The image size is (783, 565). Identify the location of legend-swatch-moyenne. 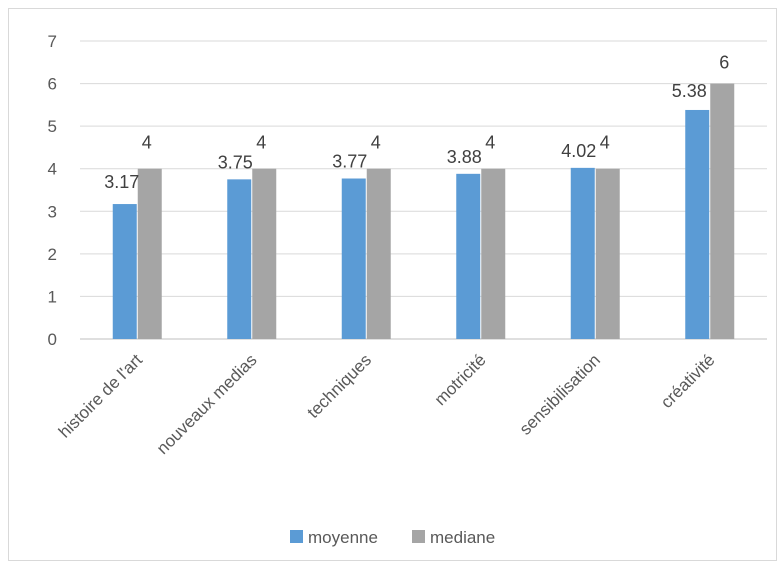
(296, 536).